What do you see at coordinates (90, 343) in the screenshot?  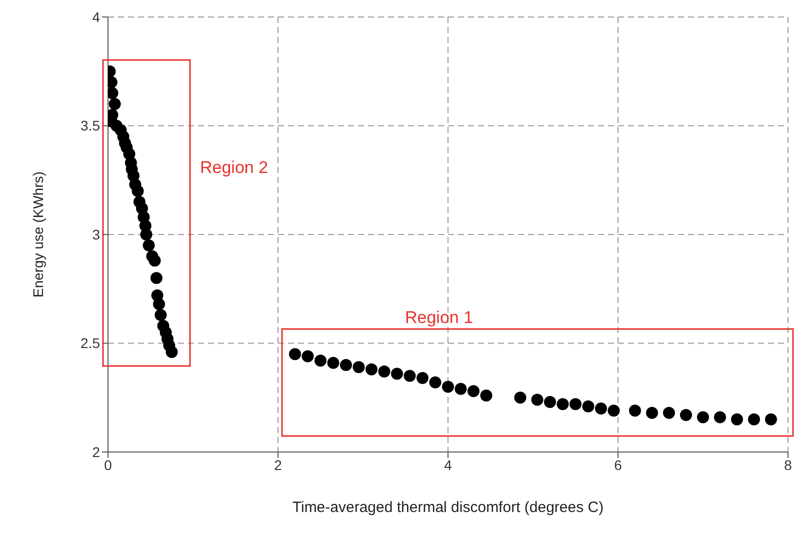 I see `y-tick-label: 2.5` at bounding box center [90, 343].